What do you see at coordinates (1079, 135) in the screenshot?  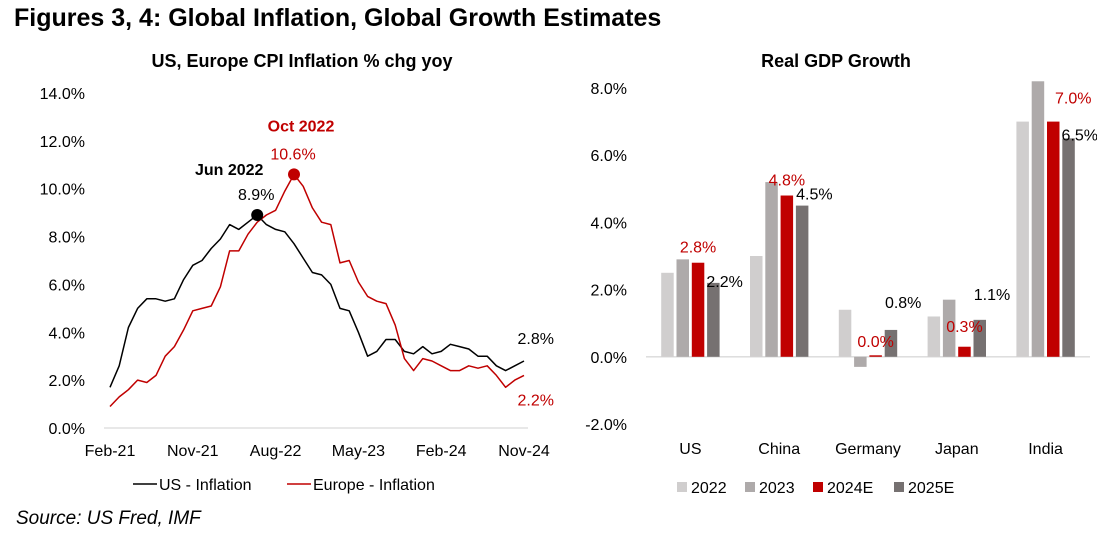 I see `bar-data-label: 6.5%` at bounding box center [1079, 135].